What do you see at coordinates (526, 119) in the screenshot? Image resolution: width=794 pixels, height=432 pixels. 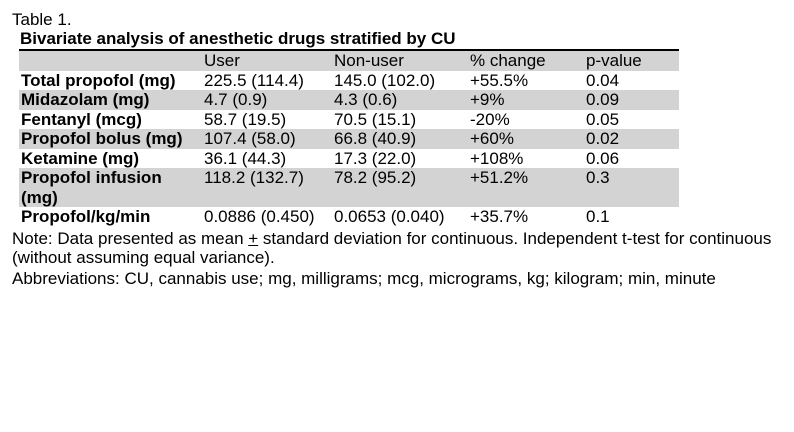 I see `change-value: -20%` at bounding box center [526, 119].